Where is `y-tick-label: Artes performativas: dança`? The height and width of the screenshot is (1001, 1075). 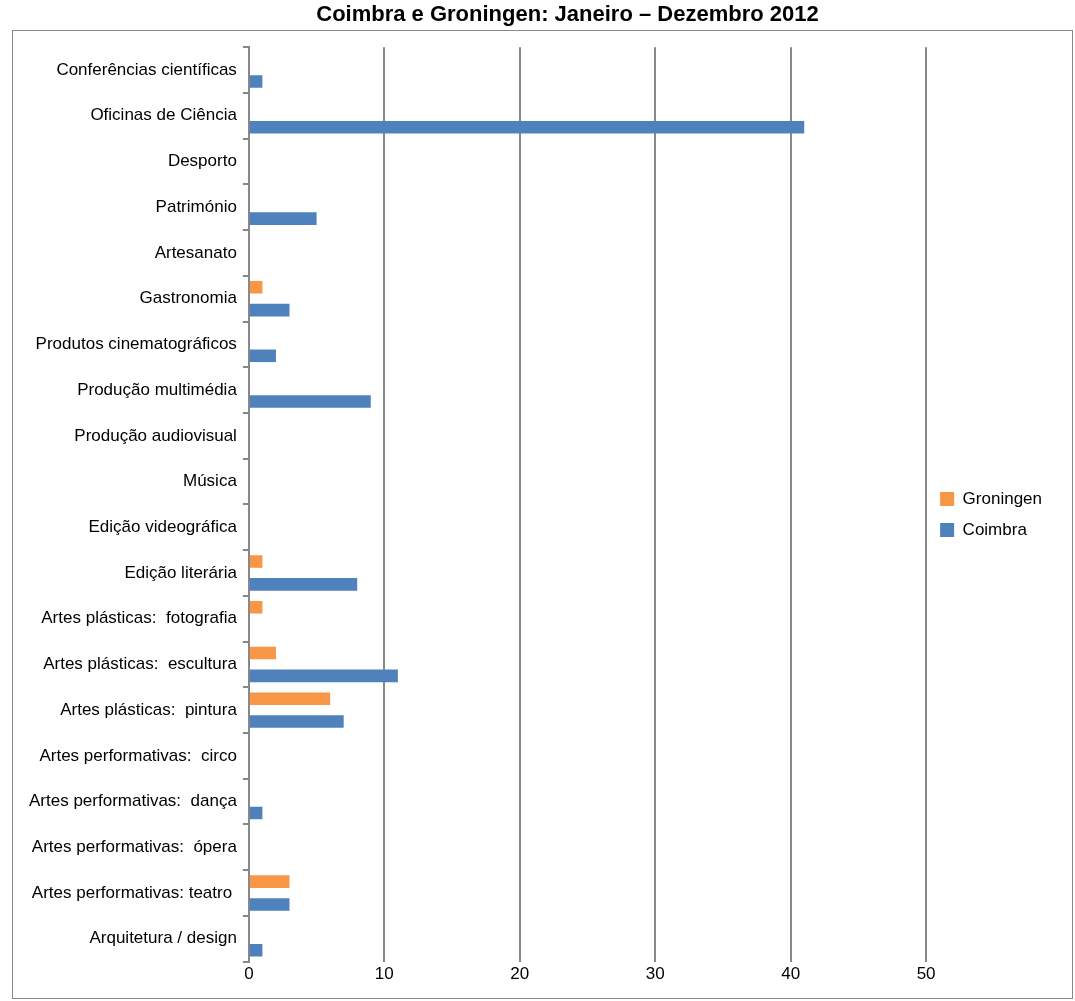
y-tick-label: Artes performativas: dança is located at coordinates (133, 801).